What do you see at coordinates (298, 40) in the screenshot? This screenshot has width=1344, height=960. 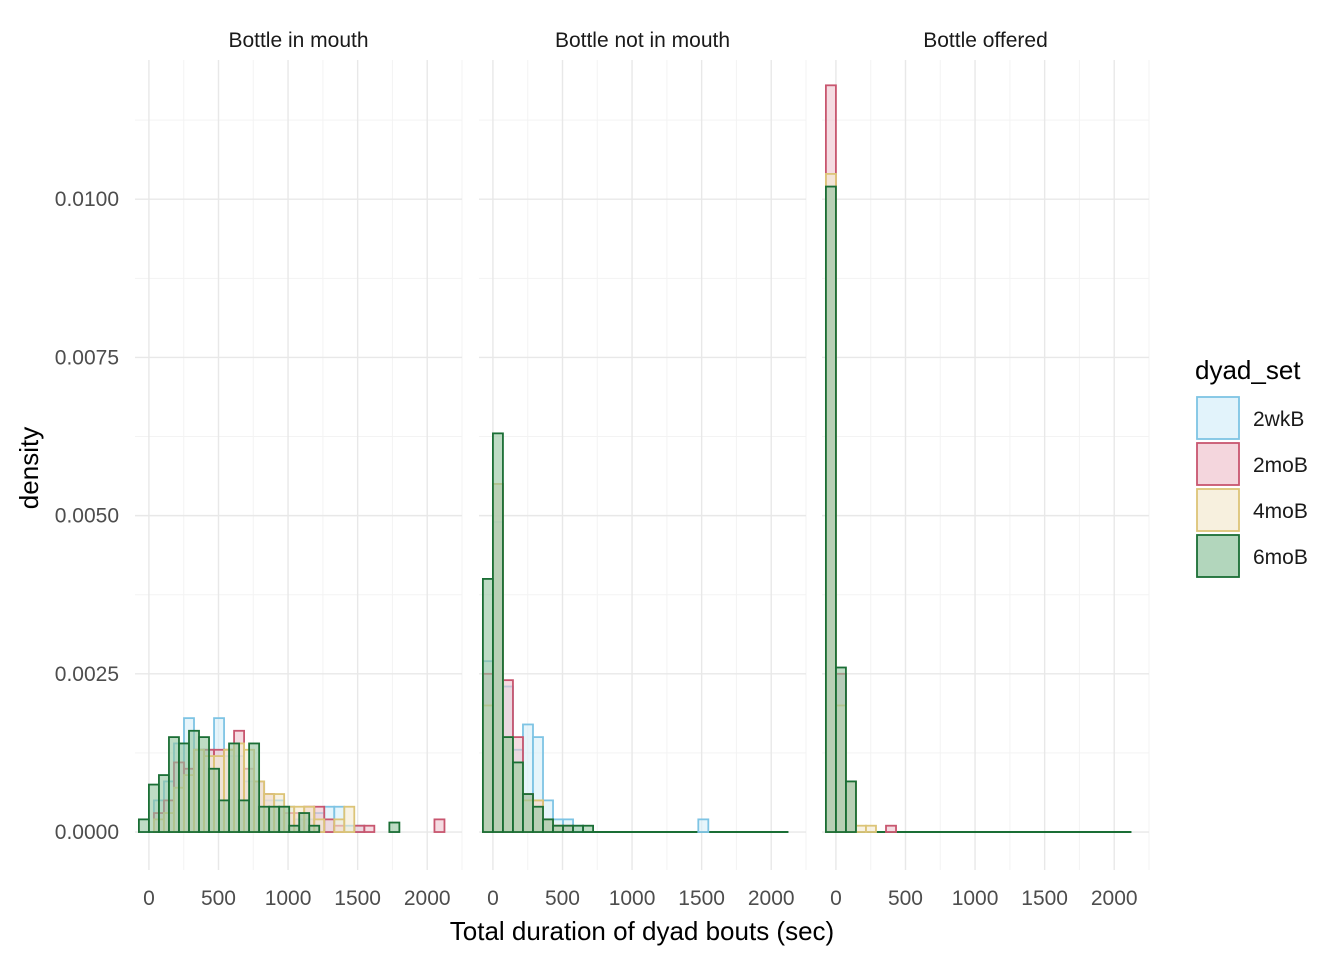 I see `panel-title: Bottle in mouth` at bounding box center [298, 40].